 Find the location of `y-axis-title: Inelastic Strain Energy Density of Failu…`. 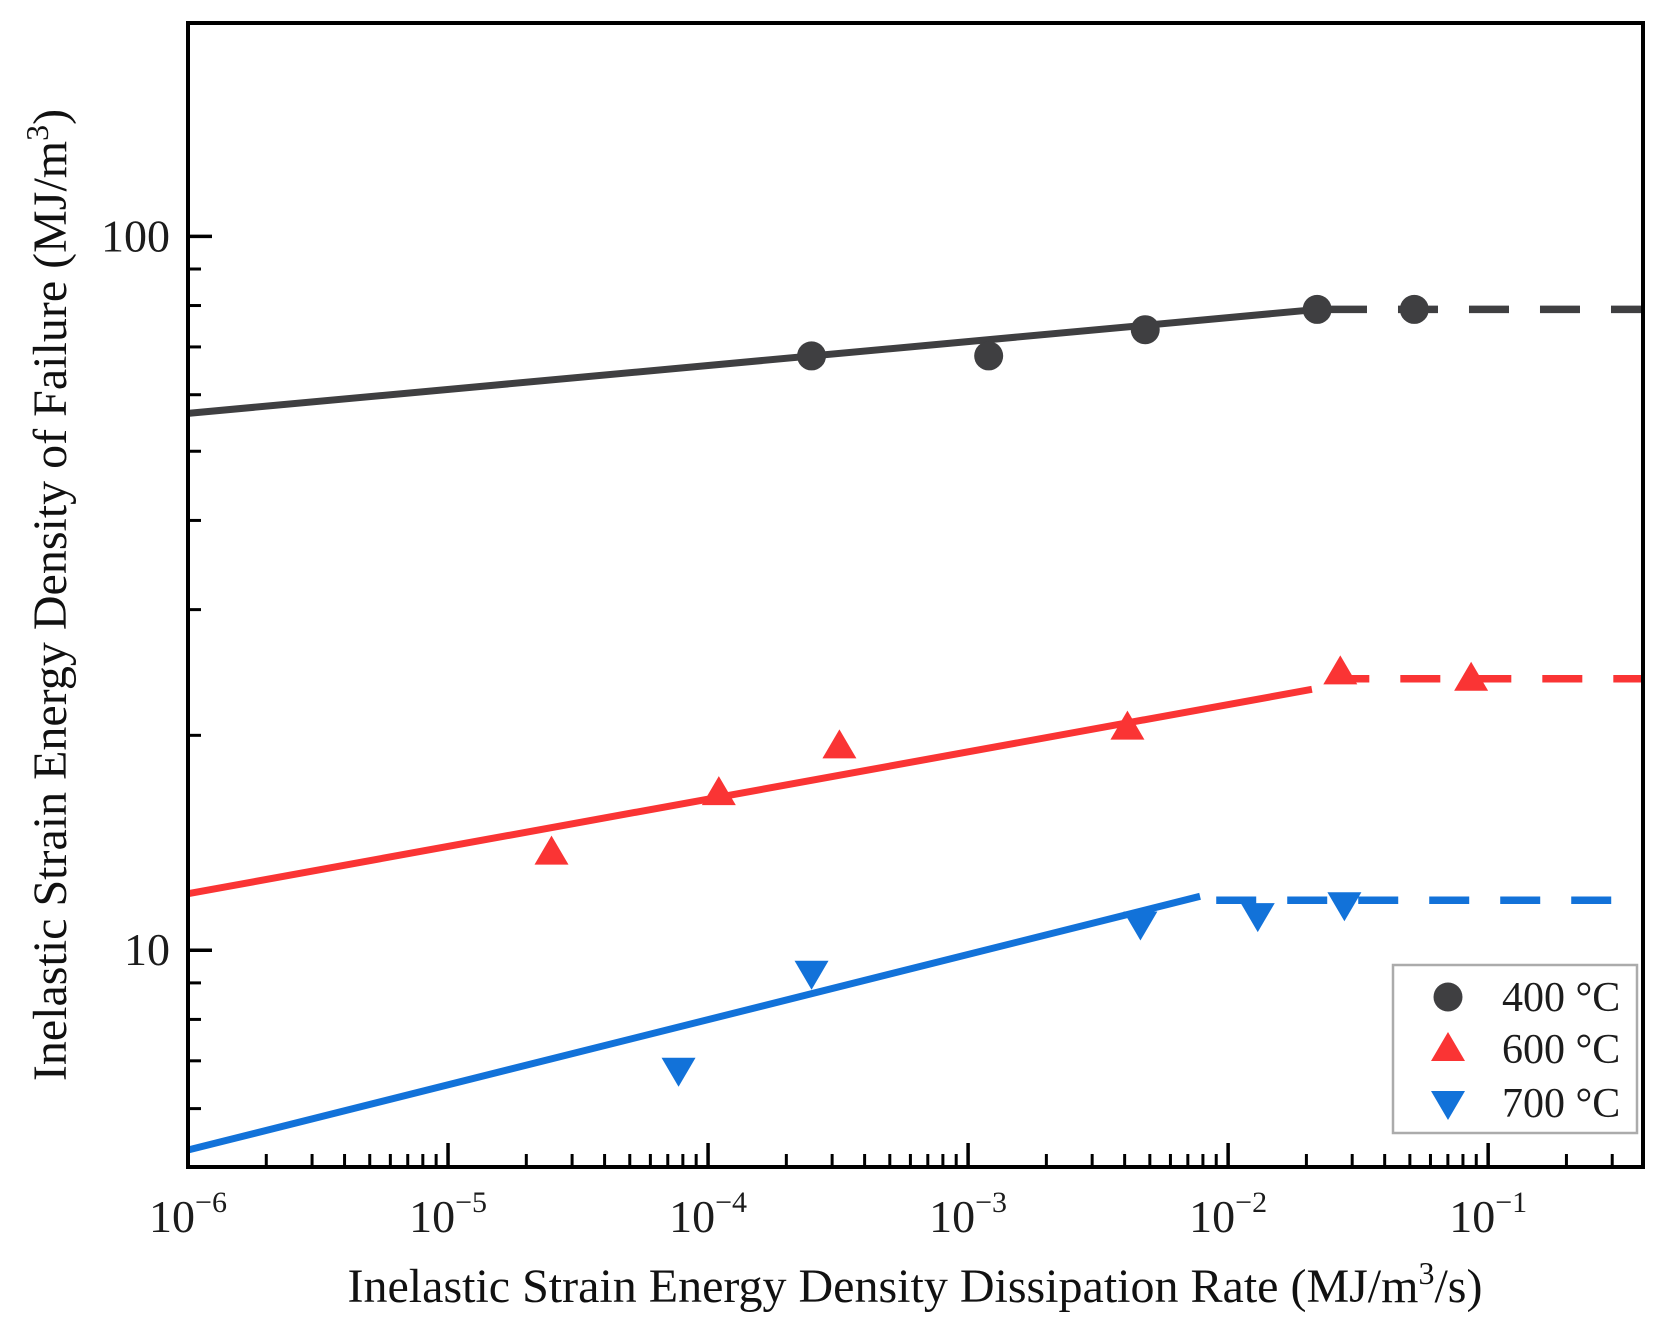

y-axis-title: Inelastic Strain Energy Density of Failu… is located at coordinates (48, 595).